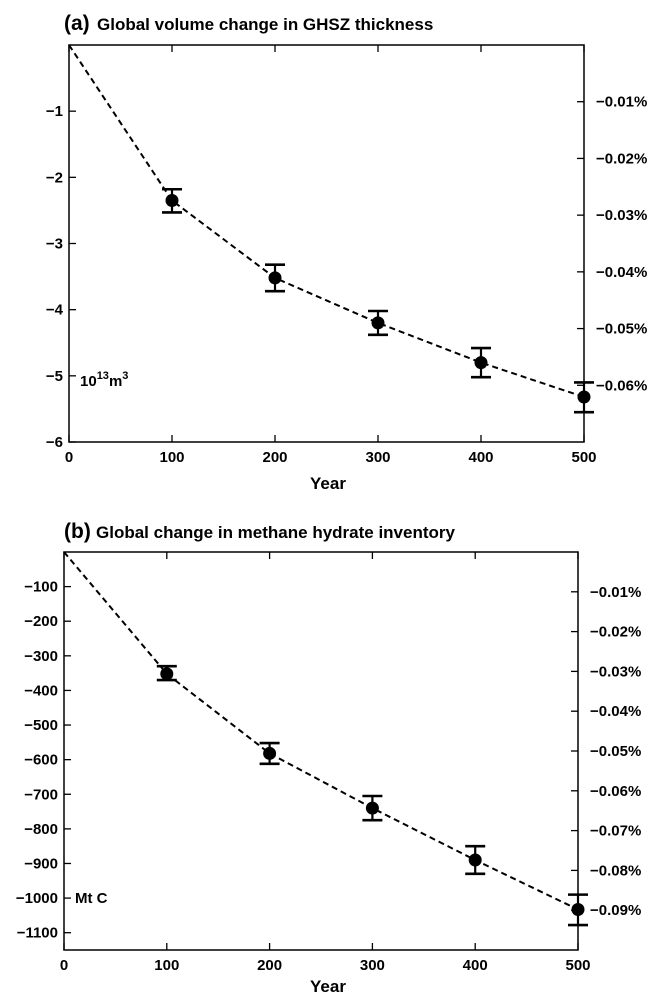 The height and width of the screenshot is (995, 649). Describe the element at coordinates (88, 381) in the screenshot. I see `panel-a-unit-base: 10` at that location.